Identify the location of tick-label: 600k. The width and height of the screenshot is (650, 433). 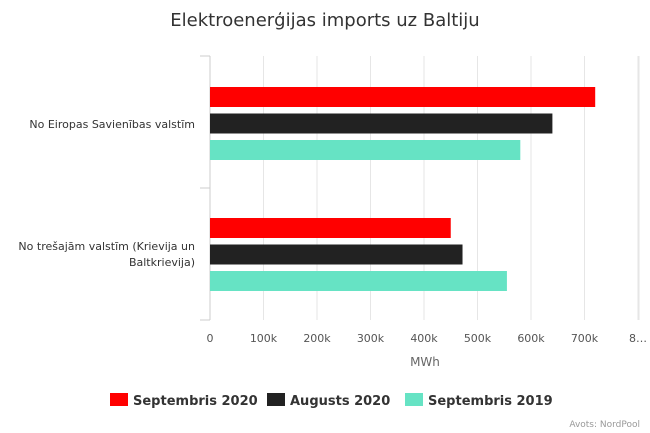
(531, 338).